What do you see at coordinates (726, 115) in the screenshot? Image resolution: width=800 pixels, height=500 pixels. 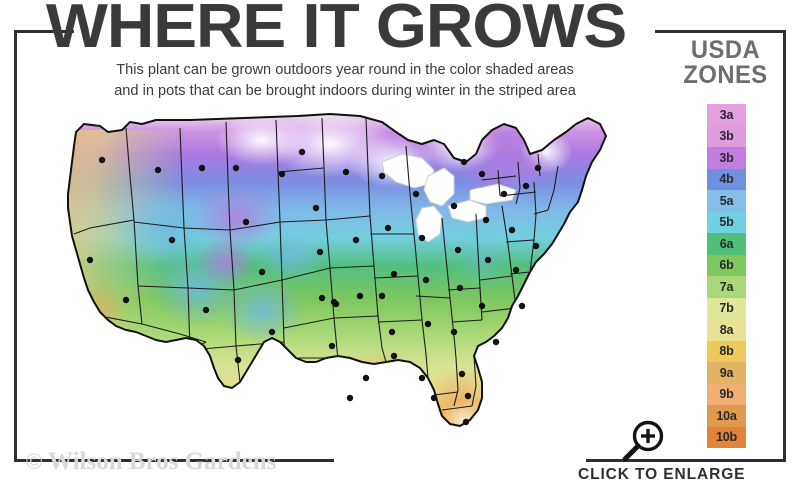 I see `legend-swatch-3a-0: 3a` at bounding box center [726, 115].